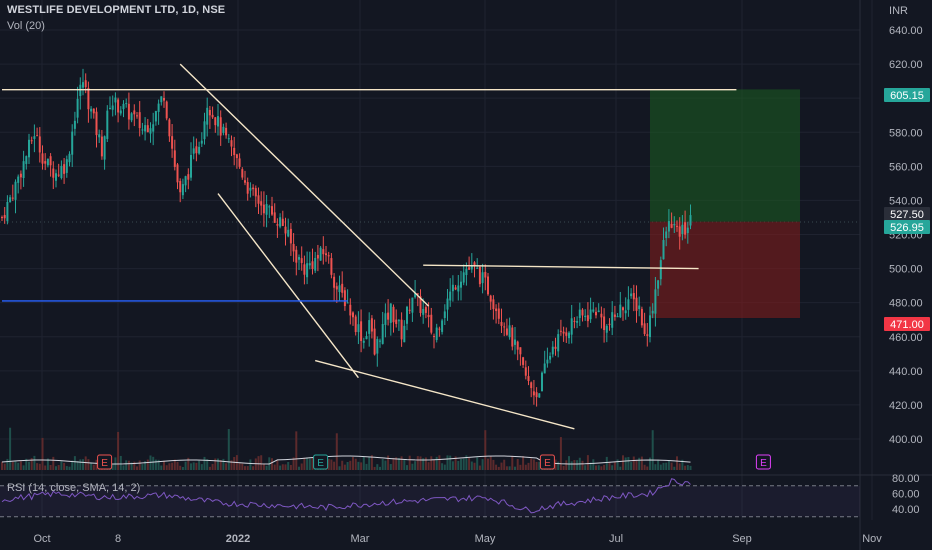 The height and width of the screenshot is (550, 932). I want to click on rsi-legend: RSI (14, close, SMA, 14, 2), so click(74, 488).